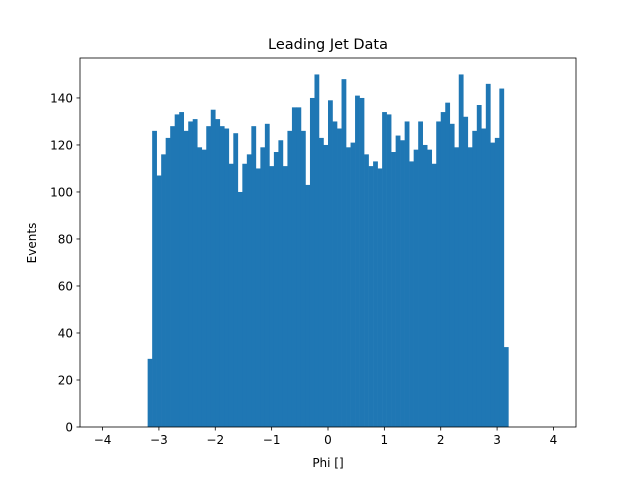 The height and width of the screenshot is (480, 640). What do you see at coordinates (65, 262) in the screenshot?
I see `y-axis-ticks: 0 20 40 60 80 100 120 140` at bounding box center [65, 262].